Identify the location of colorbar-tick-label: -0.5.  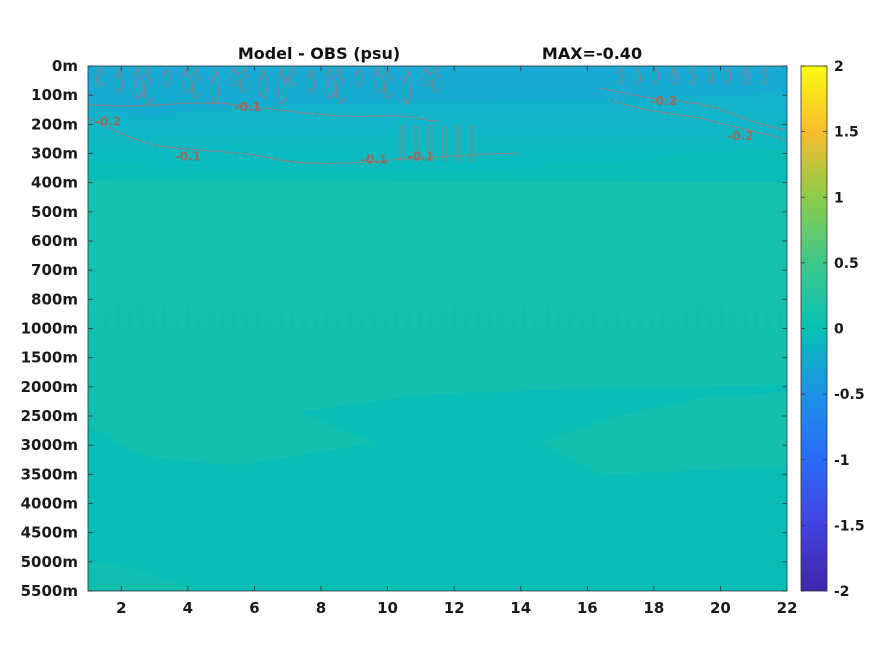
(849, 395).